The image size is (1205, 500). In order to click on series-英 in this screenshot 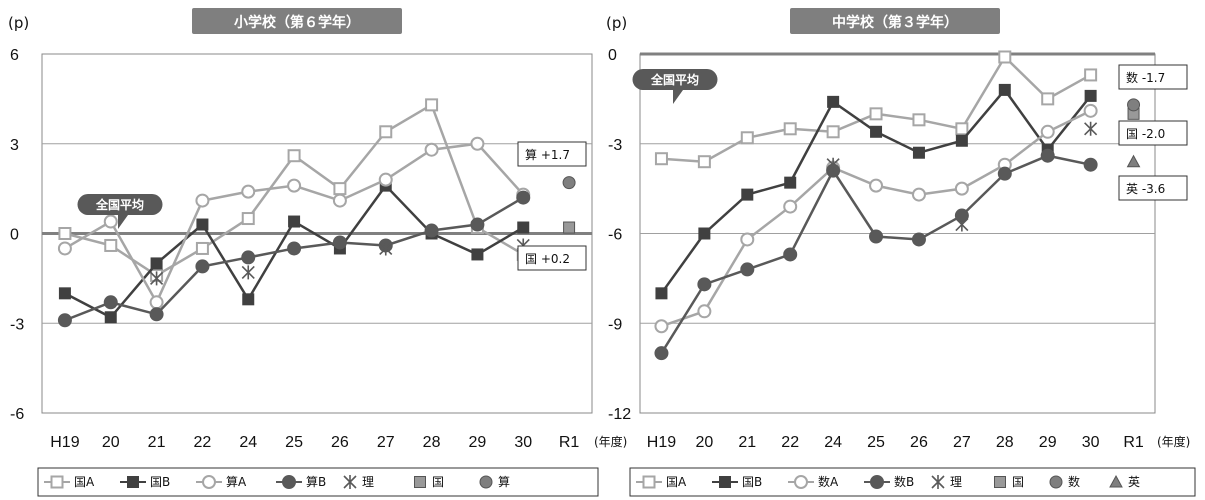, I will do `click(1133, 161)`.